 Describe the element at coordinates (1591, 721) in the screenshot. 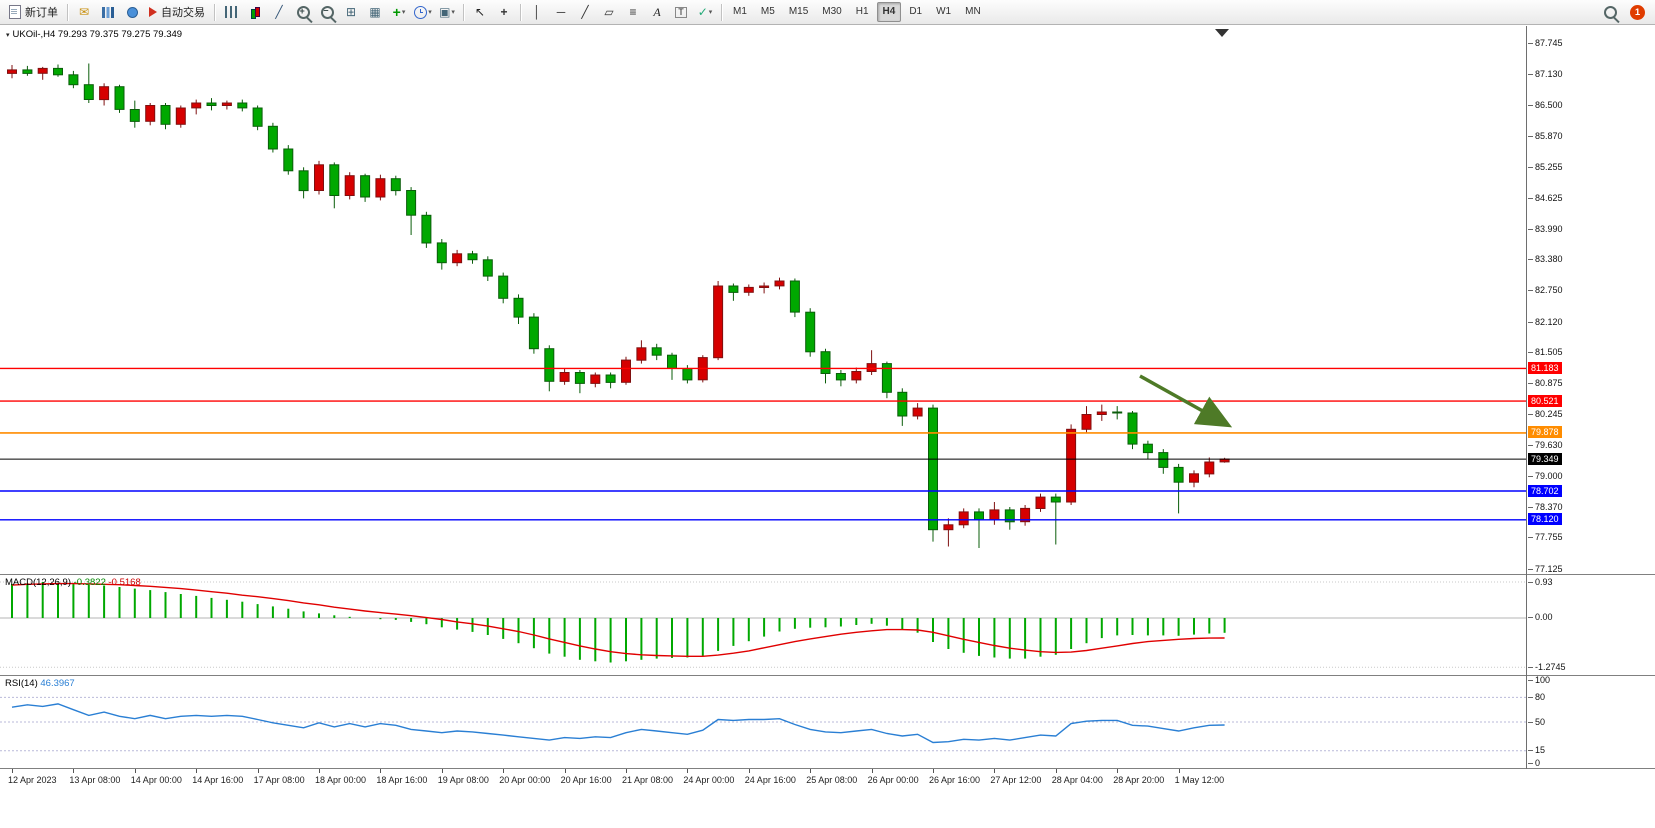

I see `rsi-axis: 100 80 50 15 0` at that location.